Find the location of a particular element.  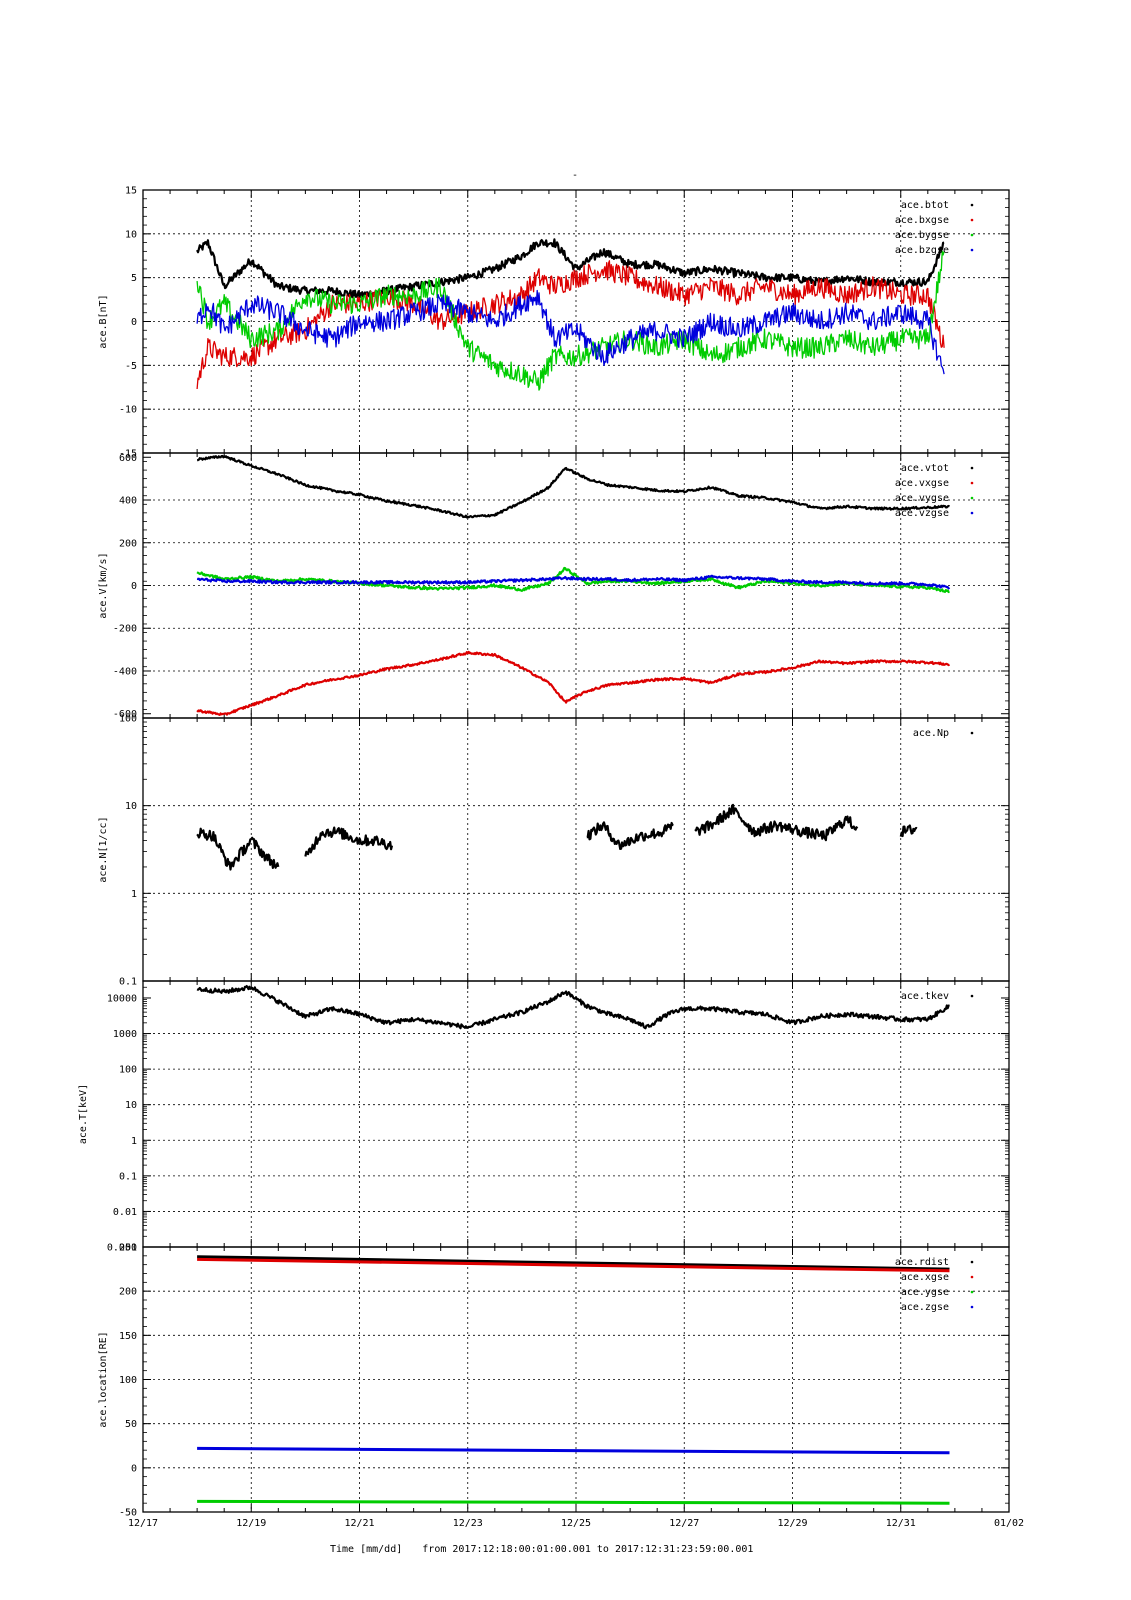

x-tick-label: 12/23 is located at coordinates (468, 1523).